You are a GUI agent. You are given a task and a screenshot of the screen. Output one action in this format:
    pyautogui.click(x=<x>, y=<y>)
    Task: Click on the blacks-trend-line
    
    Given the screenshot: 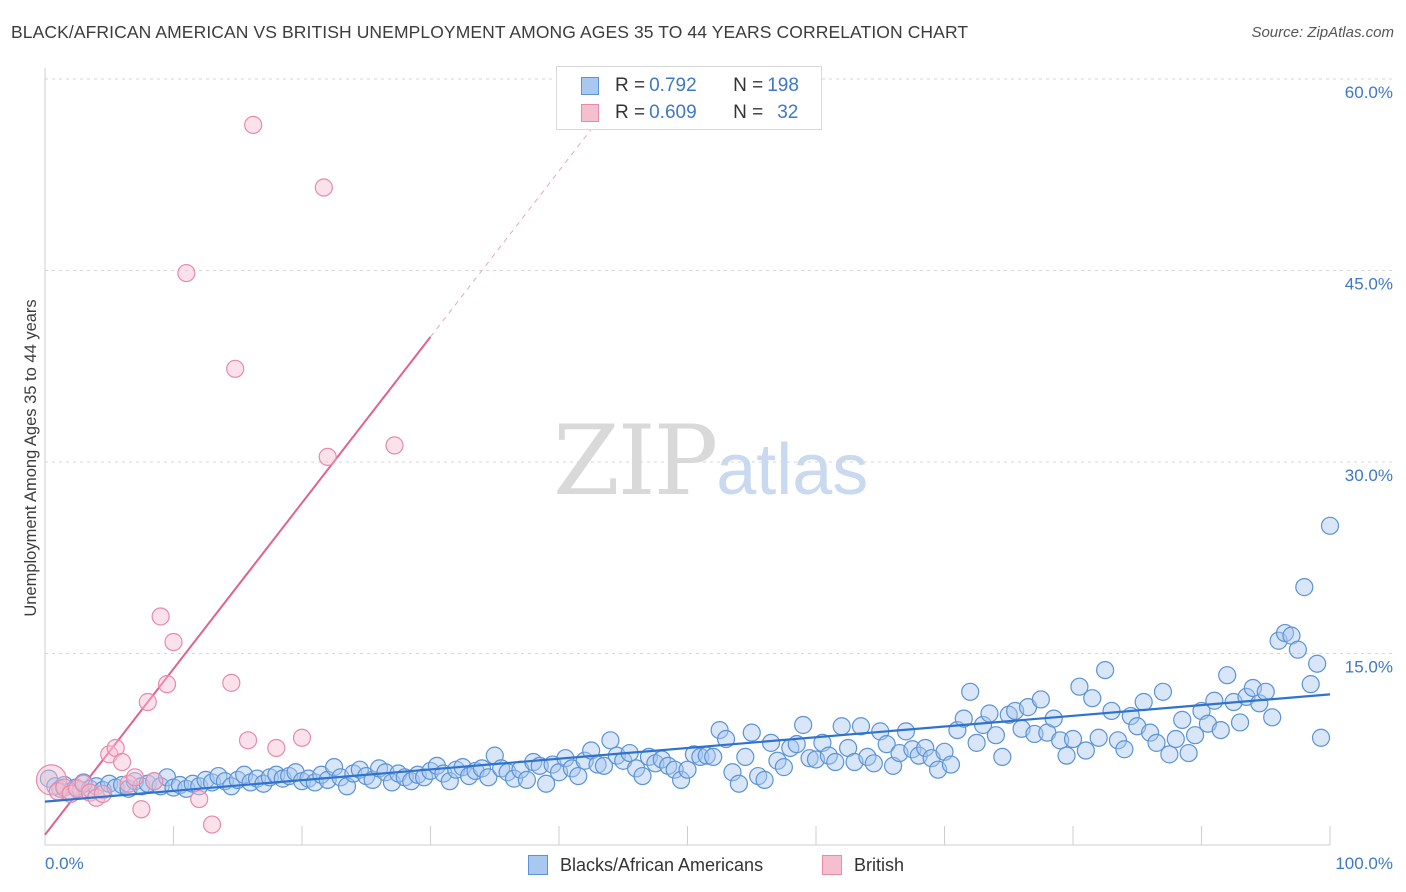 What is the action you would take?
    pyautogui.click(x=687, y=748)
    